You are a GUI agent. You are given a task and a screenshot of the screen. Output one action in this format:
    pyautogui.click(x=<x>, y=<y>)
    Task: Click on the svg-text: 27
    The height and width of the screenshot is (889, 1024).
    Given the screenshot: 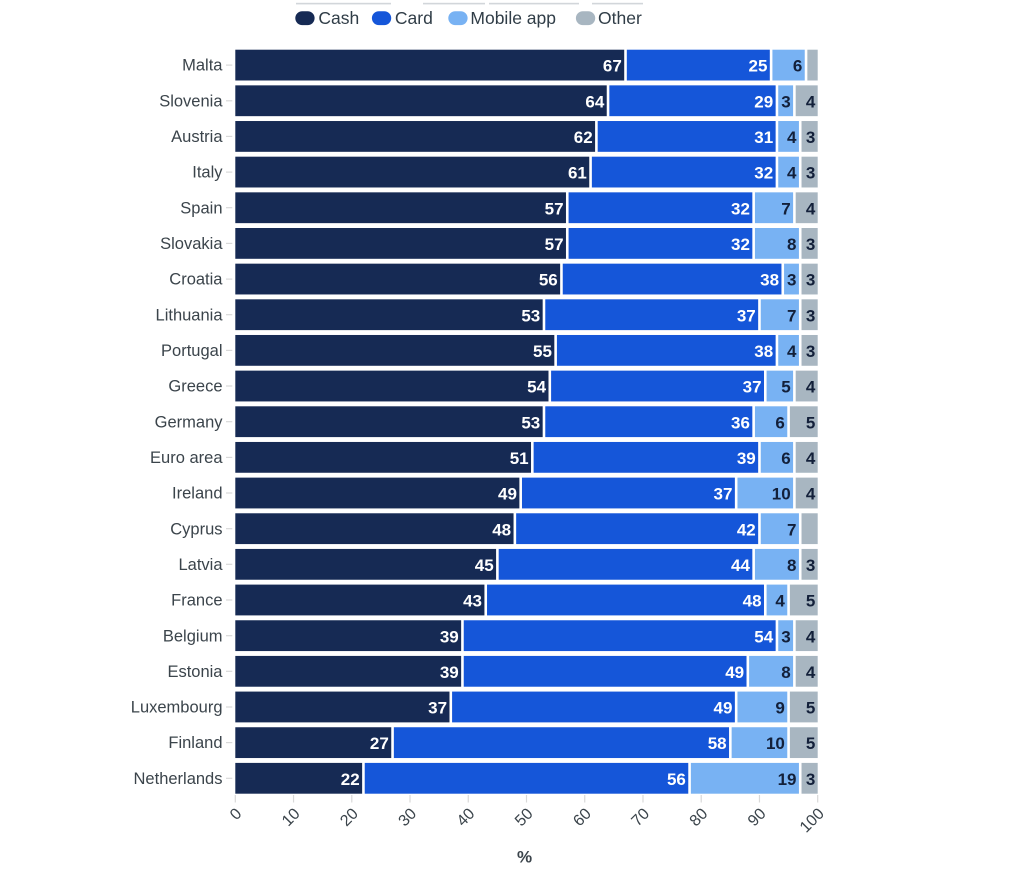 What is the action you would take?
    pyautogui.click(x=379, y=743)
    